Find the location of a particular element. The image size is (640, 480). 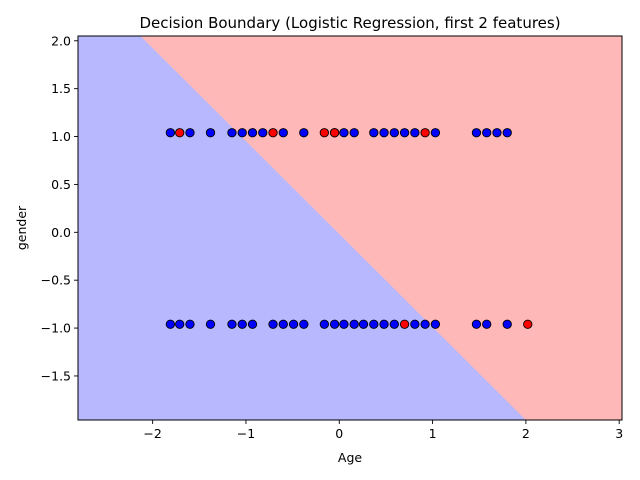

x-tick-label: −2 is located at coordinates (152, 433).